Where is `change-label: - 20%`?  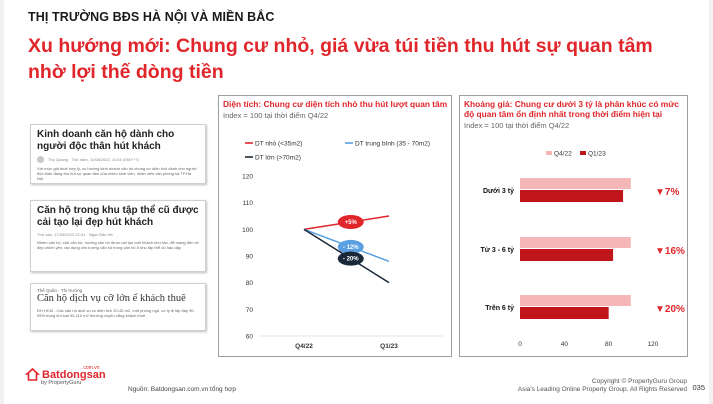
change-label: - 20% is located at coordinates (351, 260).